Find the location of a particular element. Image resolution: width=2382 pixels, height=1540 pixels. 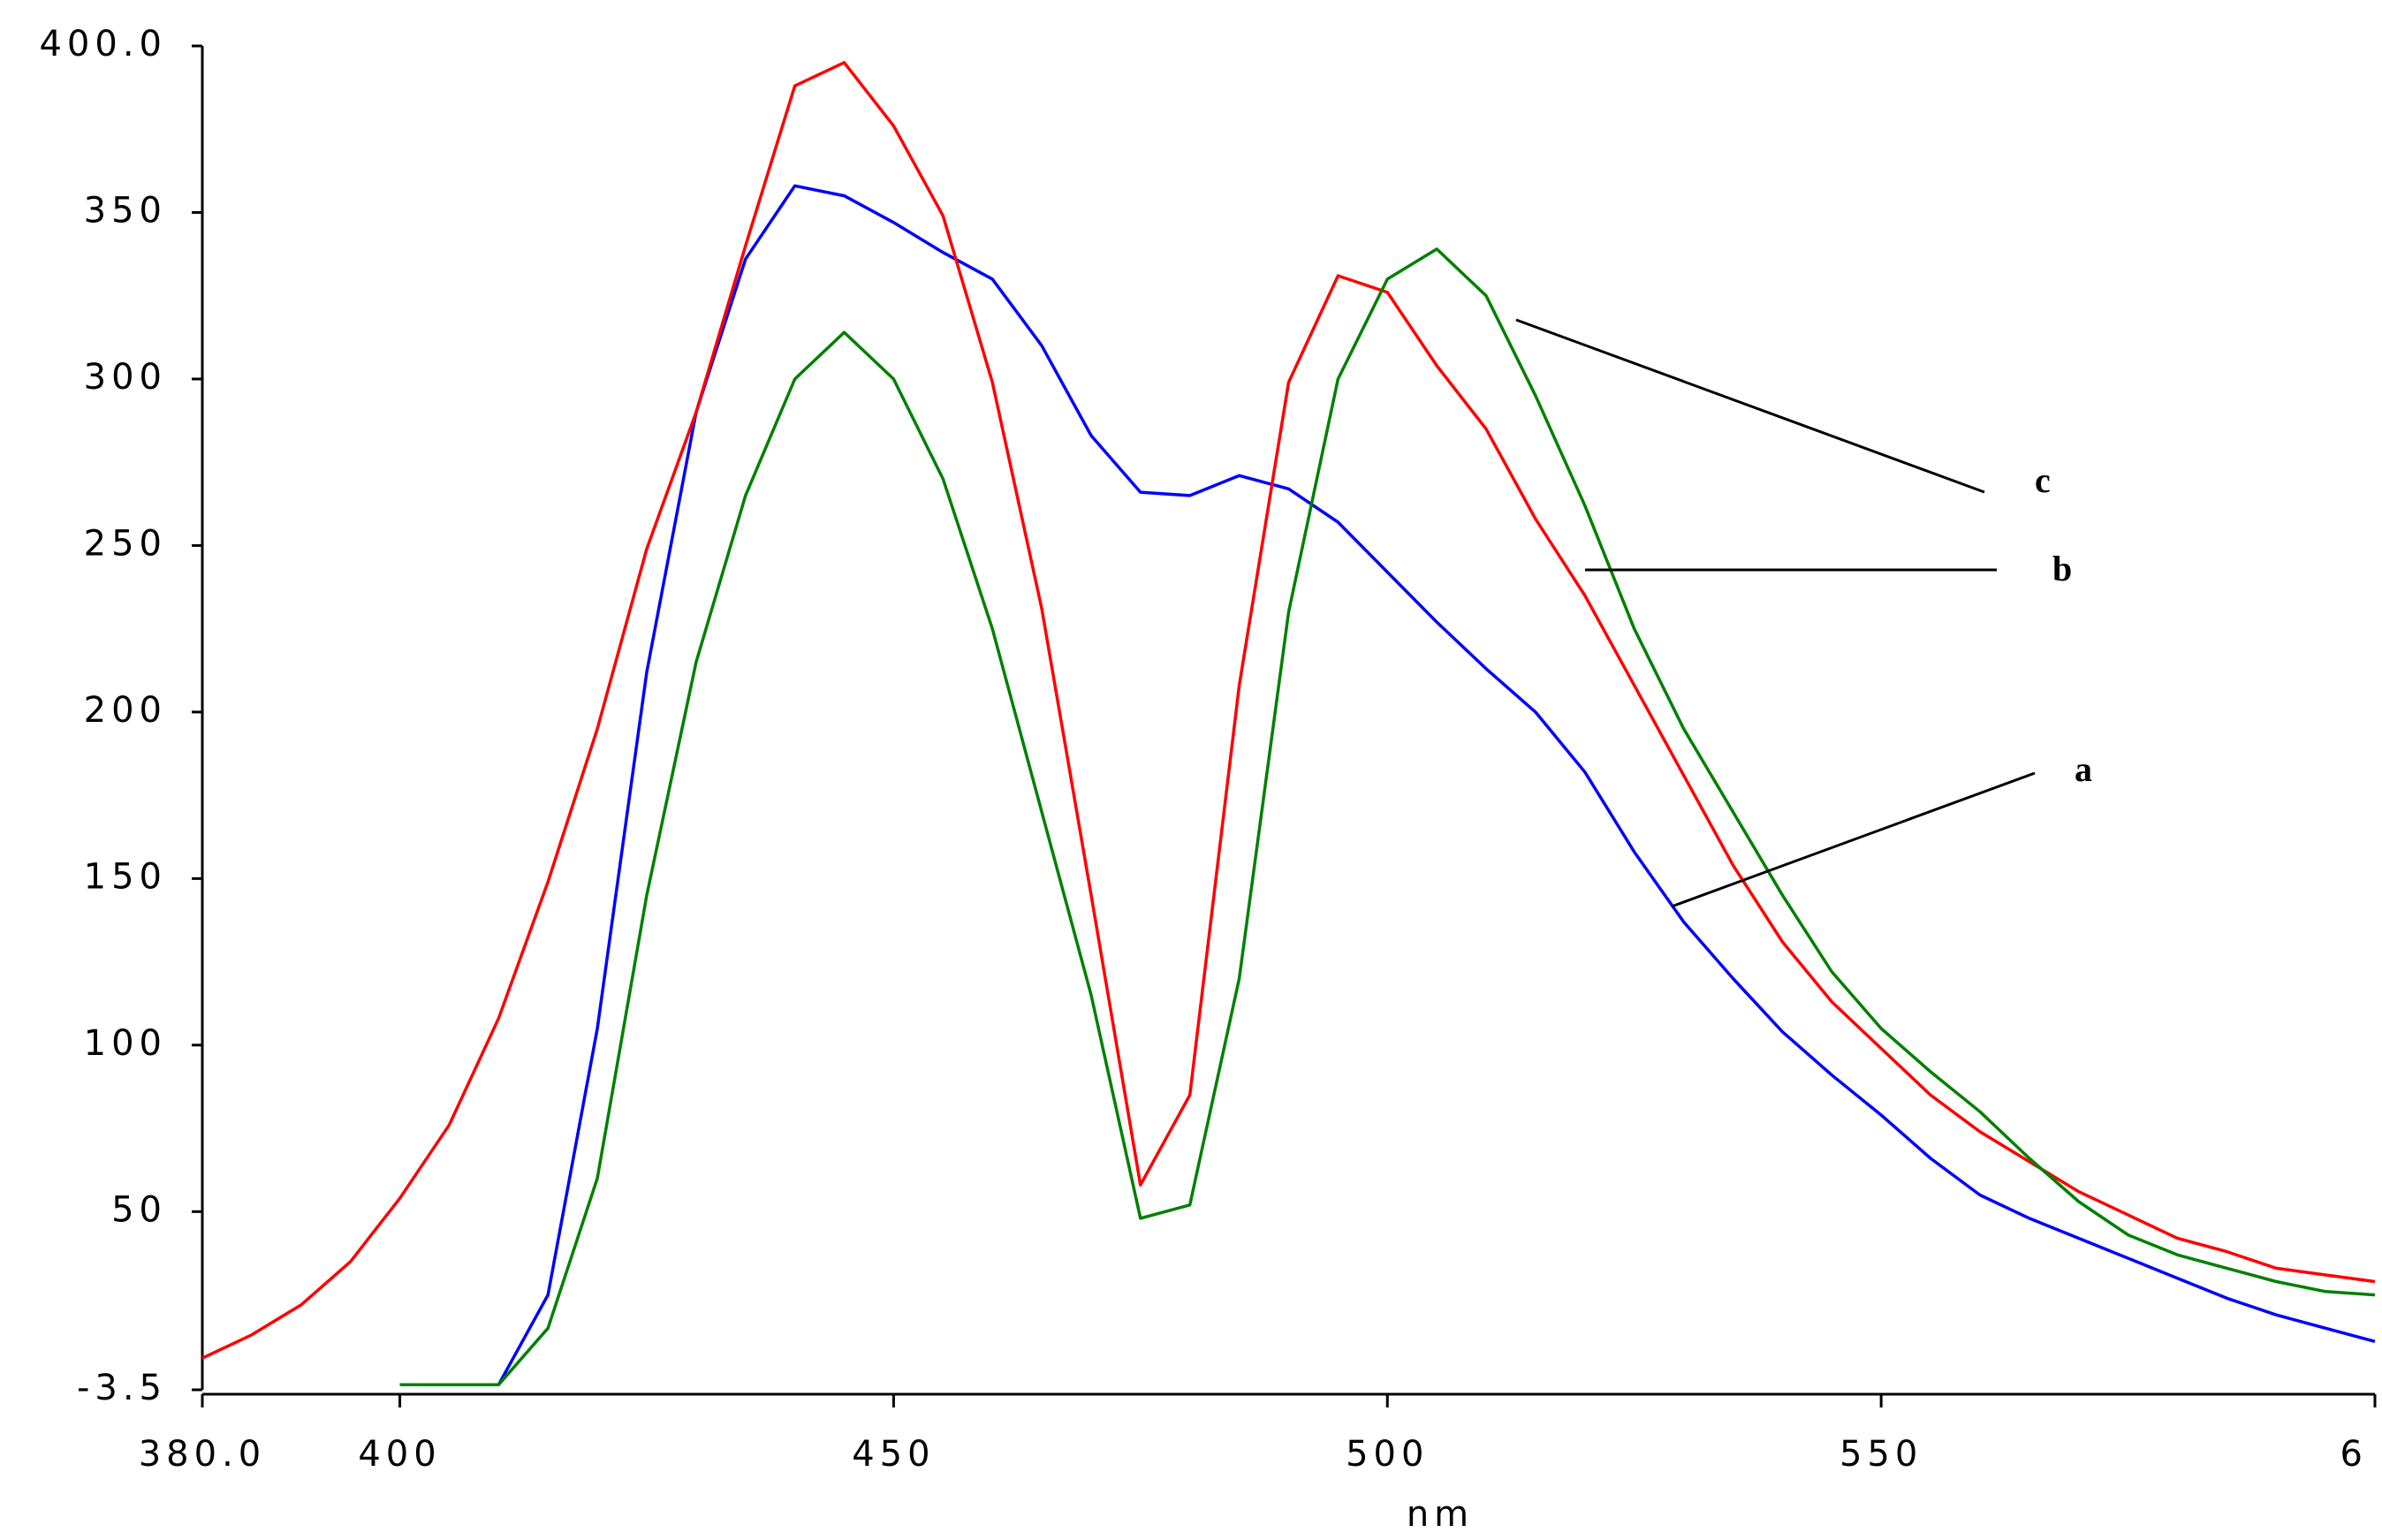

x-tick-label: 500 is located at coordinates (1387, 1454).